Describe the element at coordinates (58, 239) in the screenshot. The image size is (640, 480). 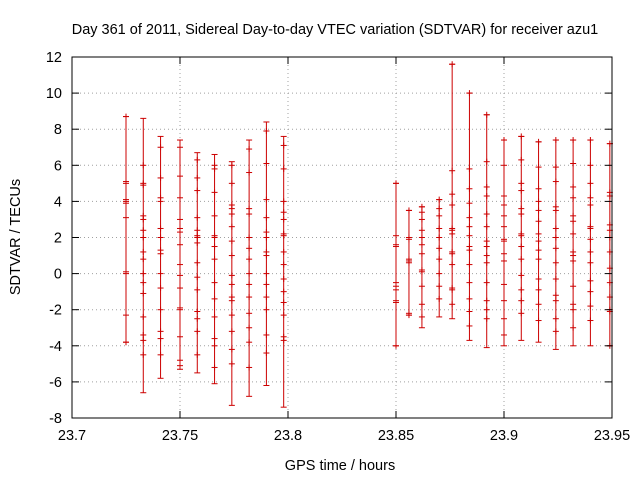
I see `y-tick-label: 2` at that location.